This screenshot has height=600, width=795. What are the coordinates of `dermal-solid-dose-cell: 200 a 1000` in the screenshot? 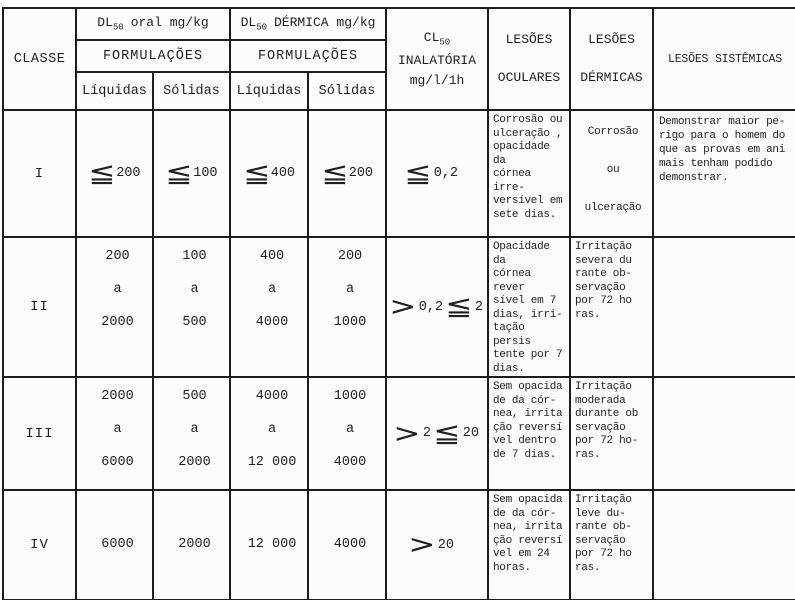 It's located at (347, 307).